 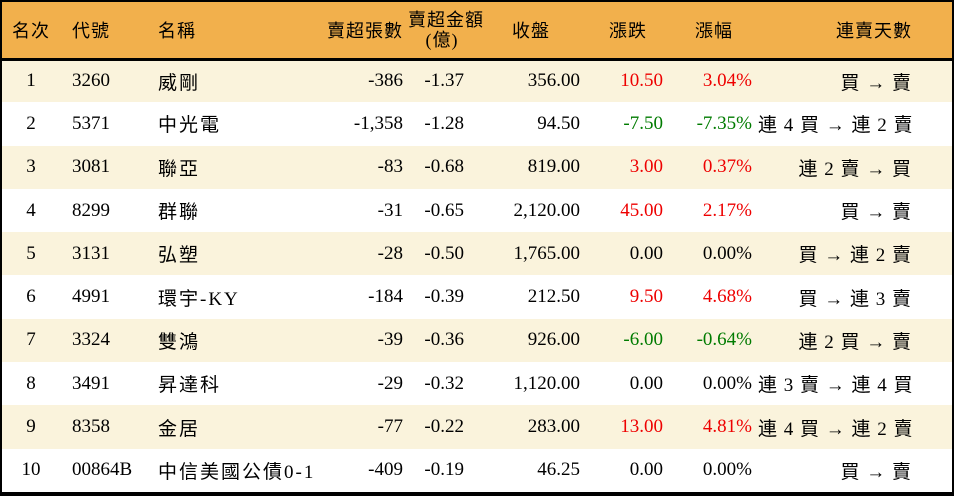 What do you see at coordinates (553, 167) in the screenshot?
I see `cell-close: 819.00` at bounding box center [553, 167].